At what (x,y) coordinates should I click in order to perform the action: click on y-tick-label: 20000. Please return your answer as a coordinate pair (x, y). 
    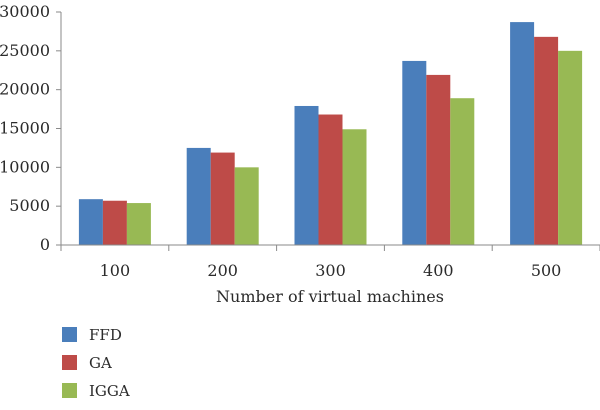
    Looking at the image, I should click on (25, 89).